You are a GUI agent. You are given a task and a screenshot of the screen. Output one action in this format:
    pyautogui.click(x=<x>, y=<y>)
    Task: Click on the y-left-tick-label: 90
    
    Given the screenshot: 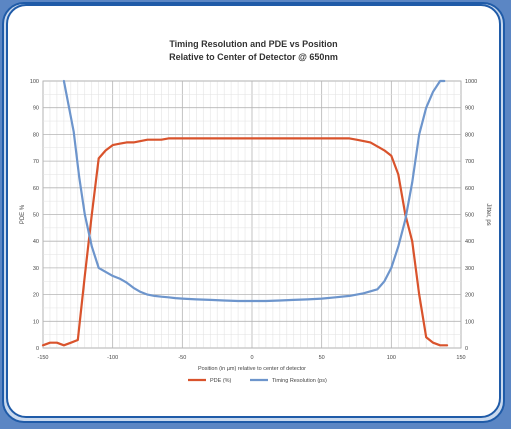 What is the action you would take?
    pyautogui.click(x=36, y=109)
    